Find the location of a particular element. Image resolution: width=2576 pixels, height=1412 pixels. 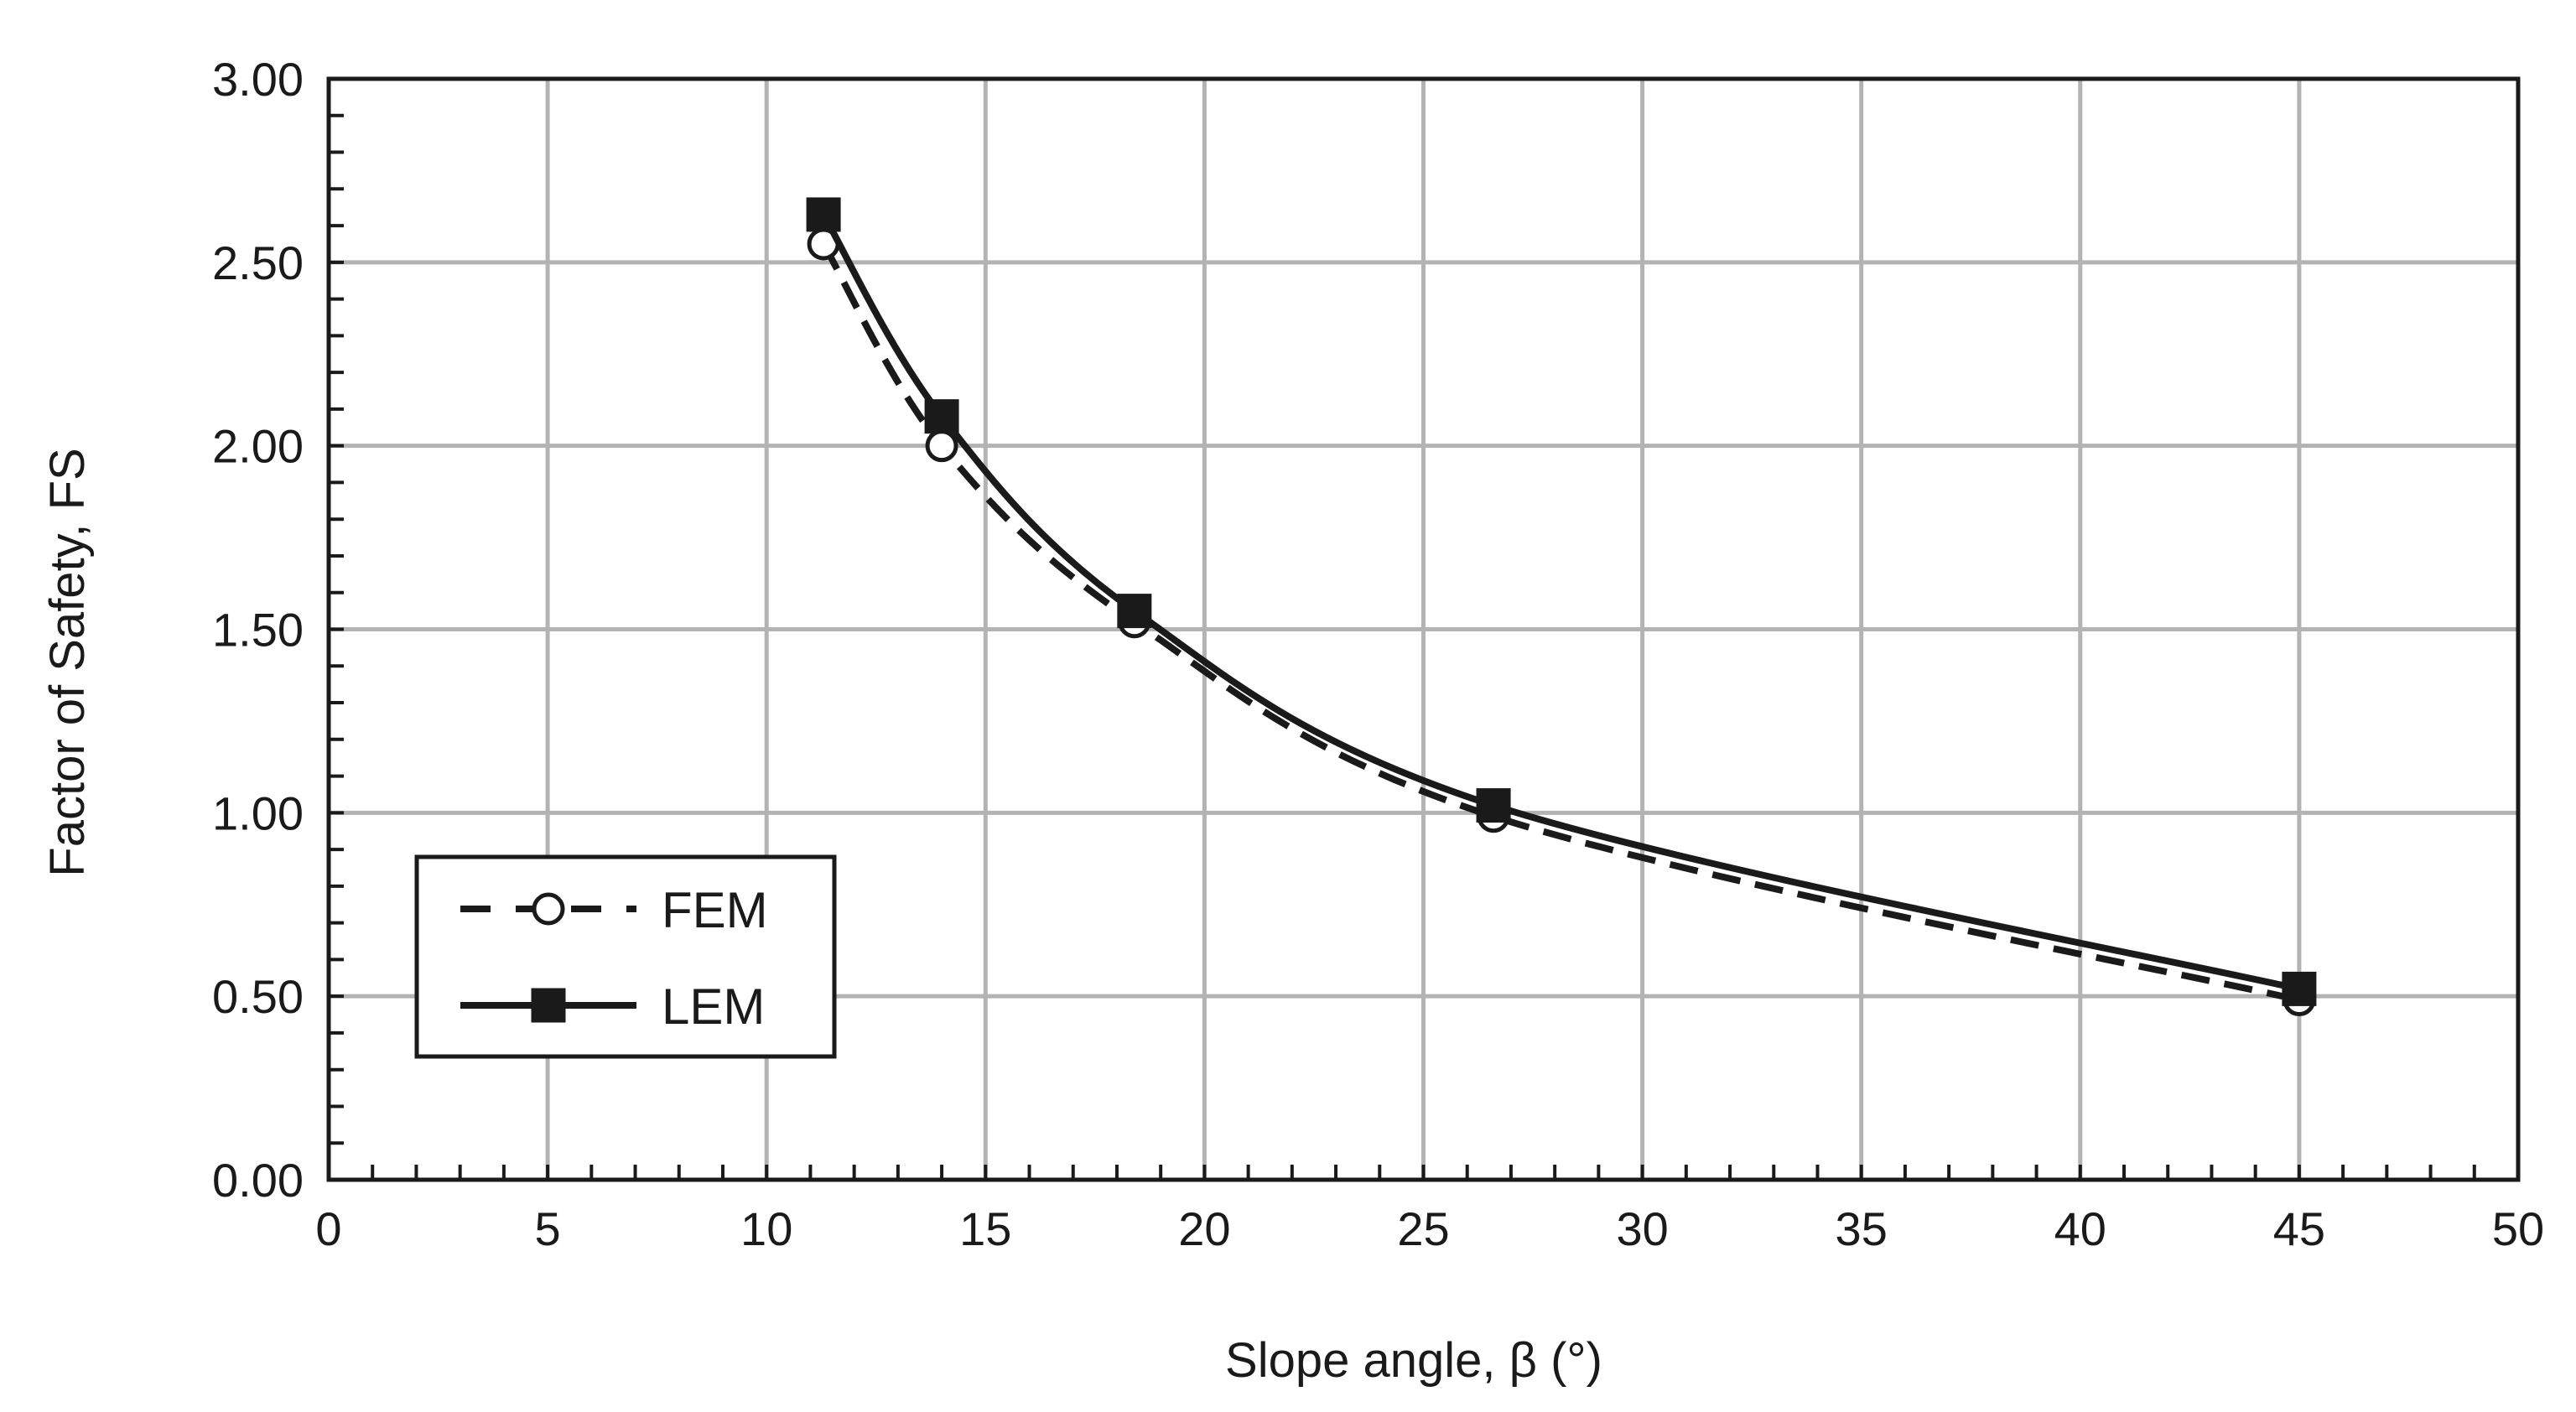

y-tick-label: 1.50 is located at coordinates (258, 631).